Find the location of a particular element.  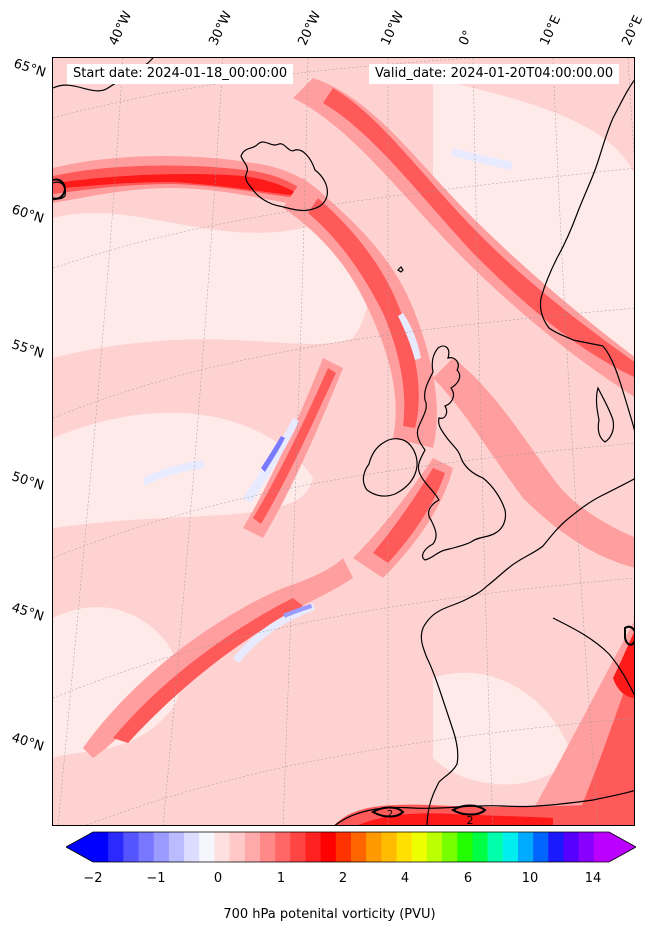

longitude-label: 10°W is located at coordinates (393, 28).